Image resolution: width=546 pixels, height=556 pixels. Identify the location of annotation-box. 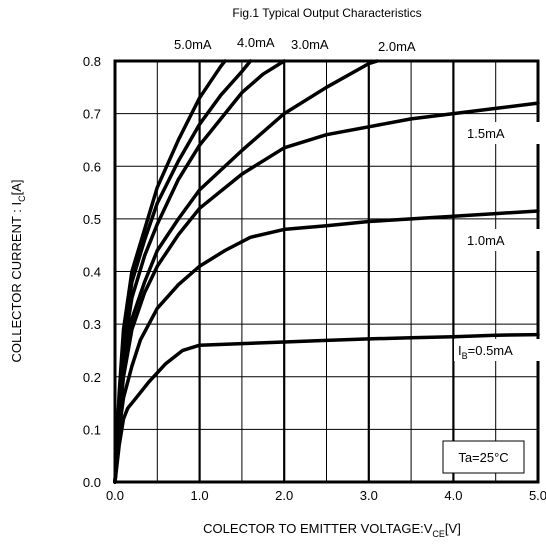
(483, 457).